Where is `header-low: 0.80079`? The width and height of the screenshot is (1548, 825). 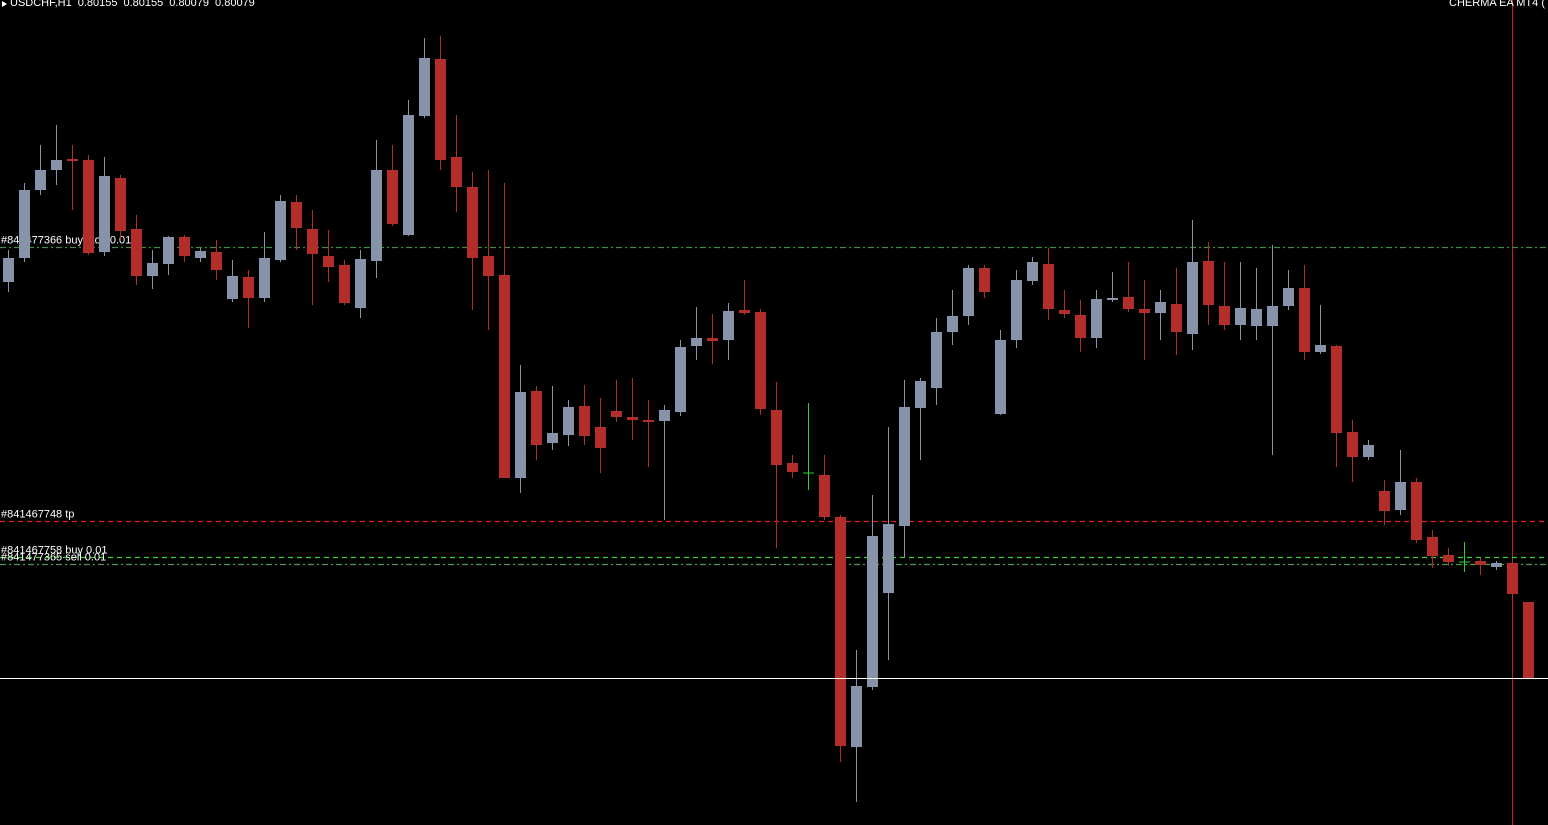
header-low: 0.80079 is located at coordinates (189, 4).